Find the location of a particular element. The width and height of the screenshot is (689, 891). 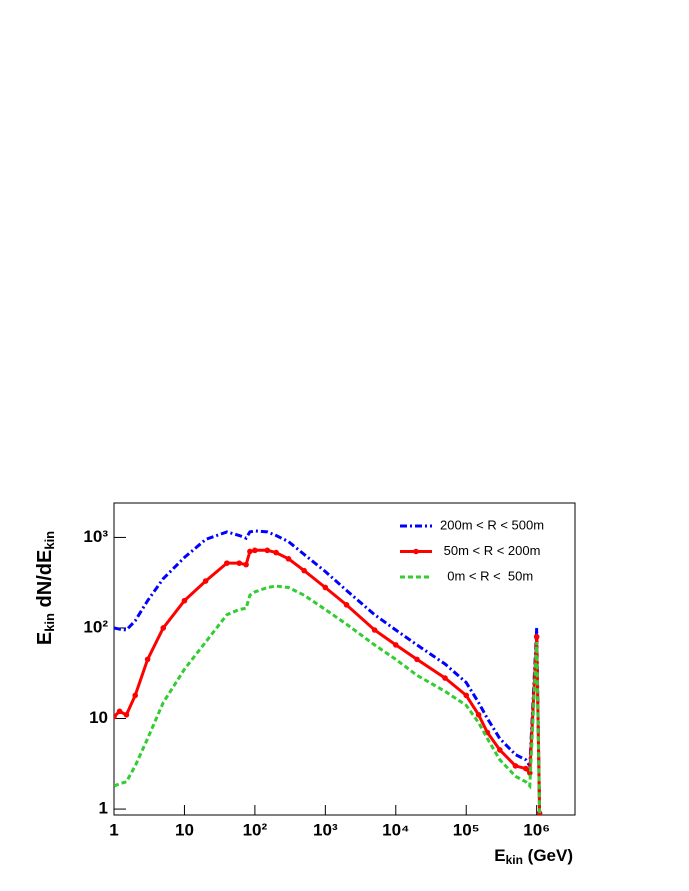

y-tick-label: 1 is located at coordinates (103, 808).